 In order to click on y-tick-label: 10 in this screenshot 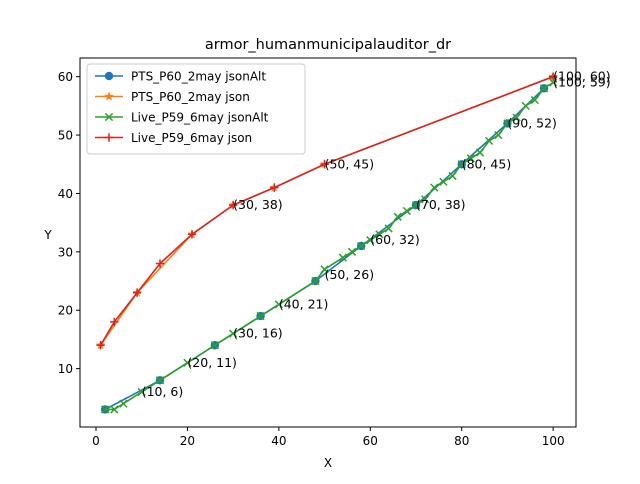, I will do `click(65, 369)`.